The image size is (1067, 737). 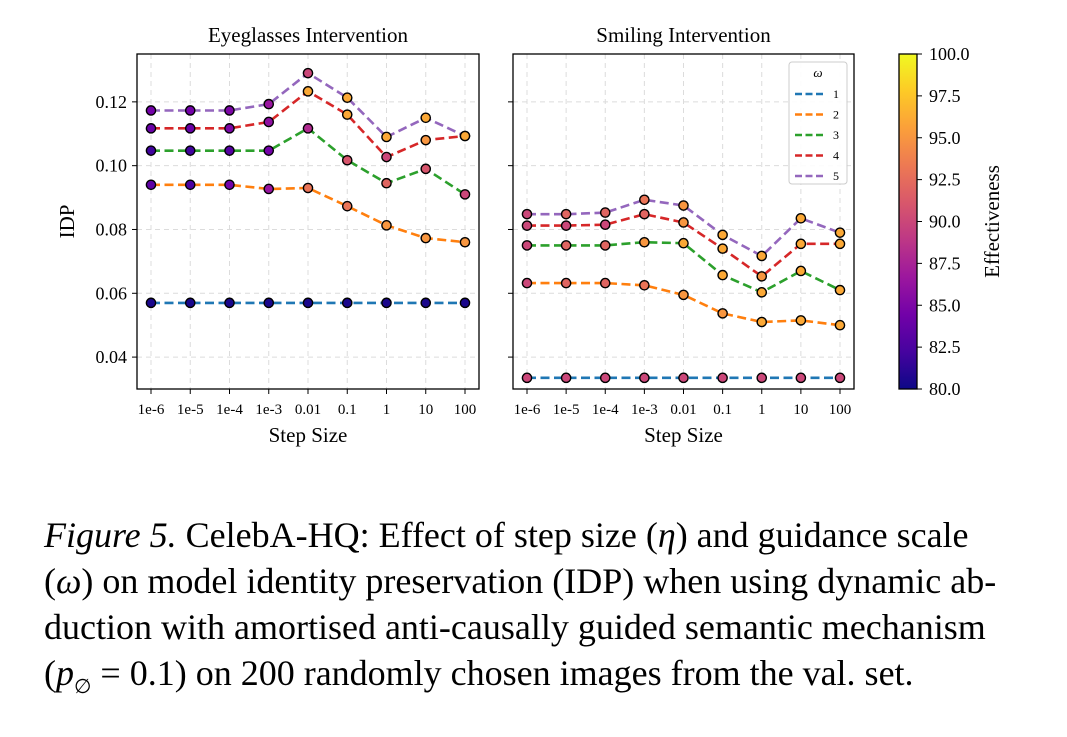 What do you see at coordinates (683, 35) in the screenshot?
I see `panel-title: Smiling Intervention` at bounding box center [683, 35].